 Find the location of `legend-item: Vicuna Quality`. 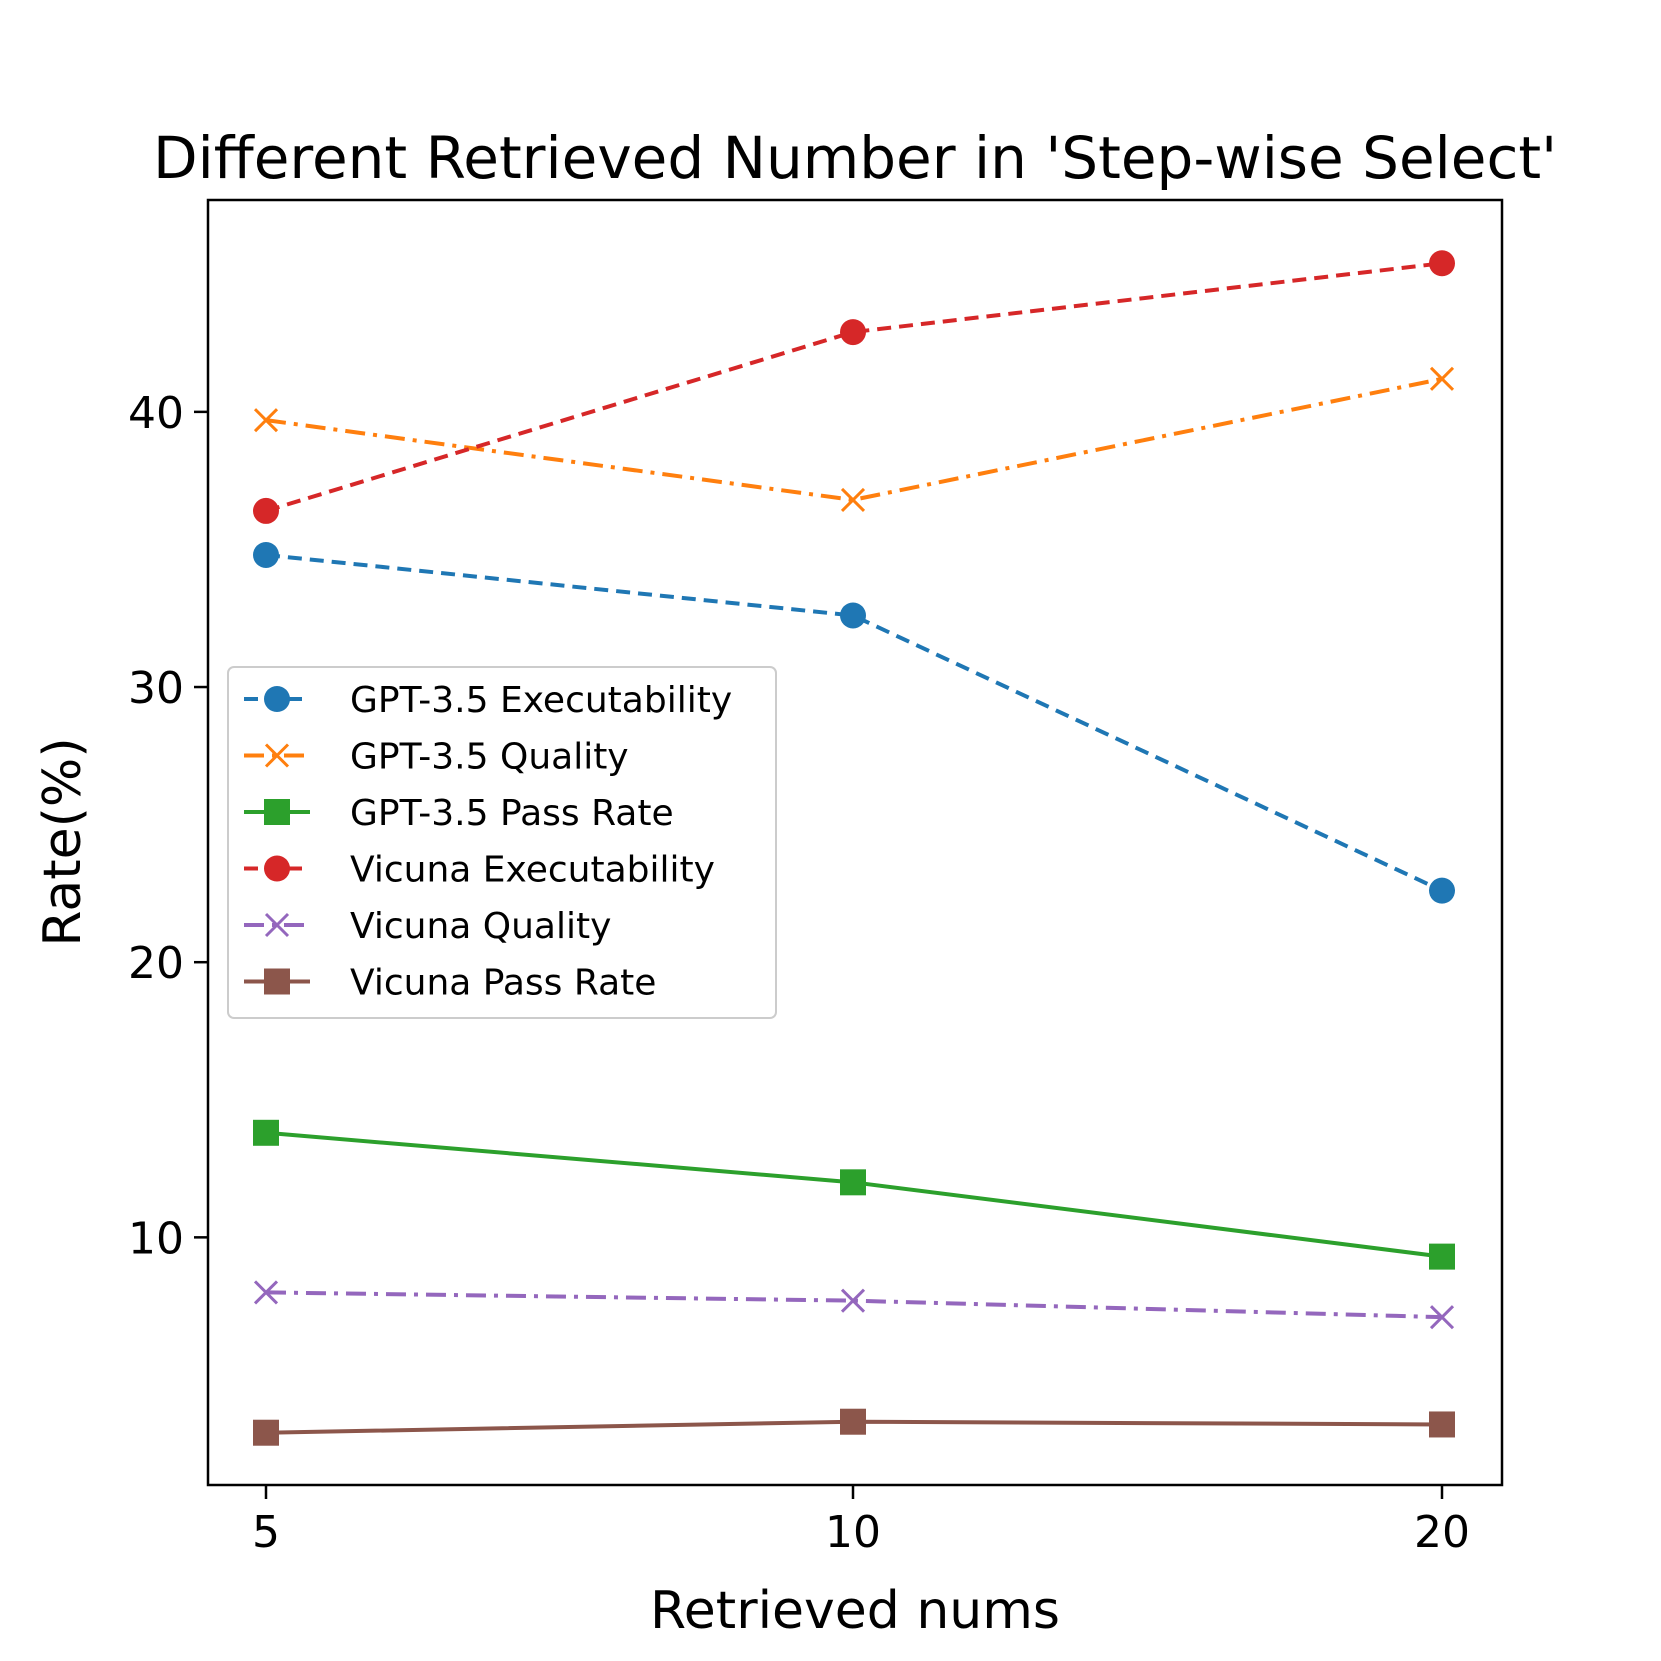

legend-item: Vicuna Quality is located at coordinates (427, 926).